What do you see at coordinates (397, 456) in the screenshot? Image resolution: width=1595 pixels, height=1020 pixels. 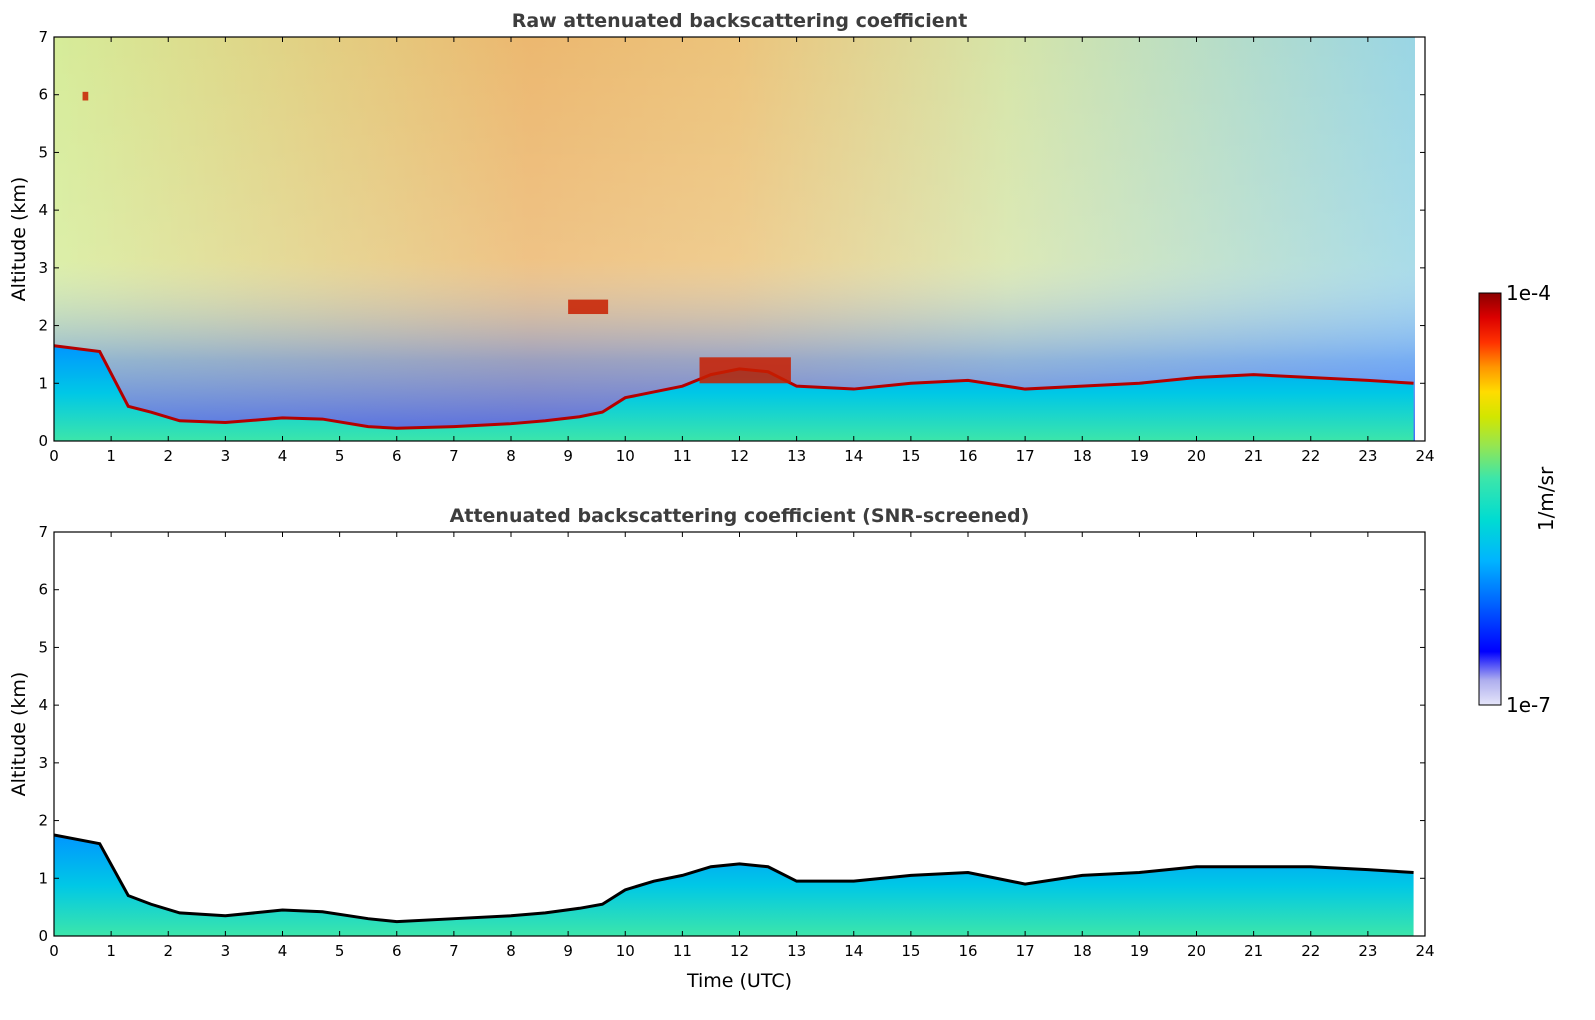 I see `raw-x-tick-label: 6` at bounding box center [397, 456].